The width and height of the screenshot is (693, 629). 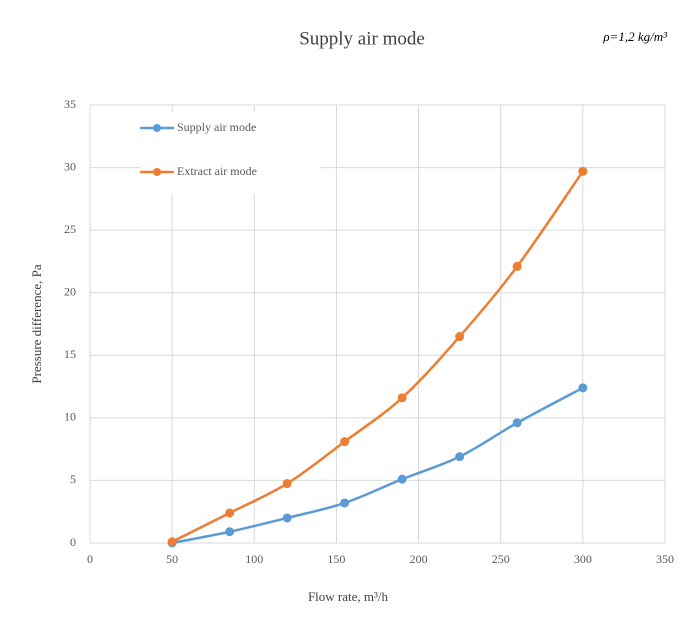 I want to click on y-tick-label: 0, so click(x=73, y=542).